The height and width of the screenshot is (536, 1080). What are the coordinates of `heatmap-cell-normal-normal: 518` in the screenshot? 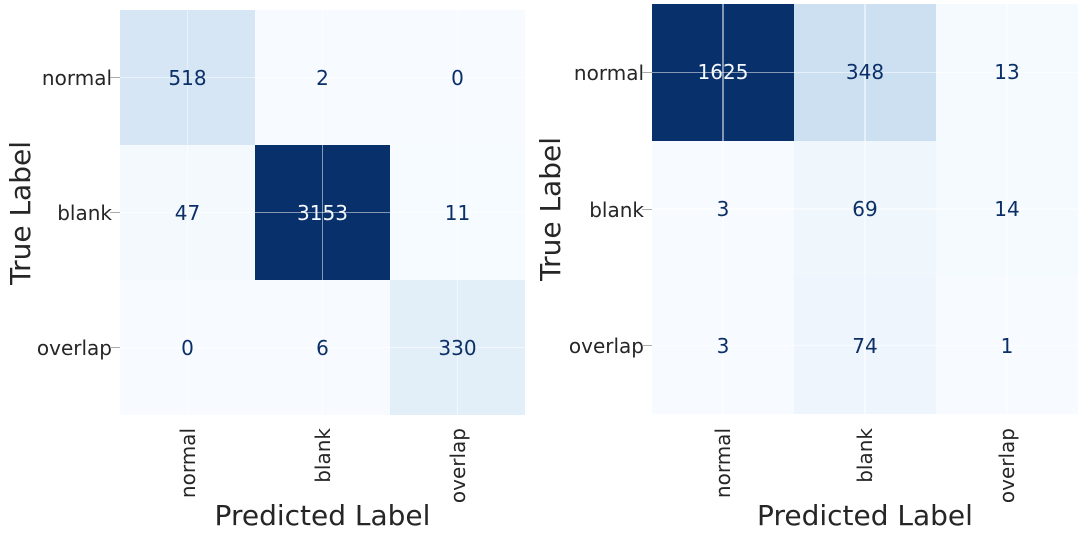 It's located at (187, 77).